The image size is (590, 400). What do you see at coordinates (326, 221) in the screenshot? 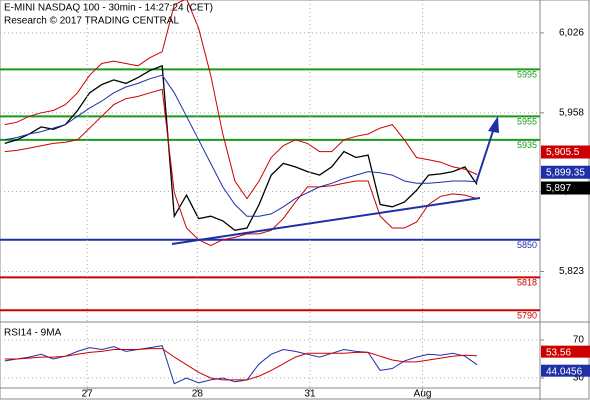
I see `trend-line` at bounding box center [326, 221].